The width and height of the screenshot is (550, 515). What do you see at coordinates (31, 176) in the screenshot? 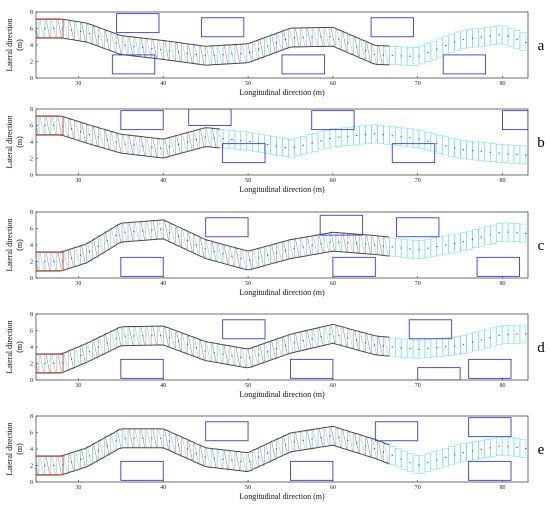
I see `y-tick-label: 0` at bounding box center [31, 176].